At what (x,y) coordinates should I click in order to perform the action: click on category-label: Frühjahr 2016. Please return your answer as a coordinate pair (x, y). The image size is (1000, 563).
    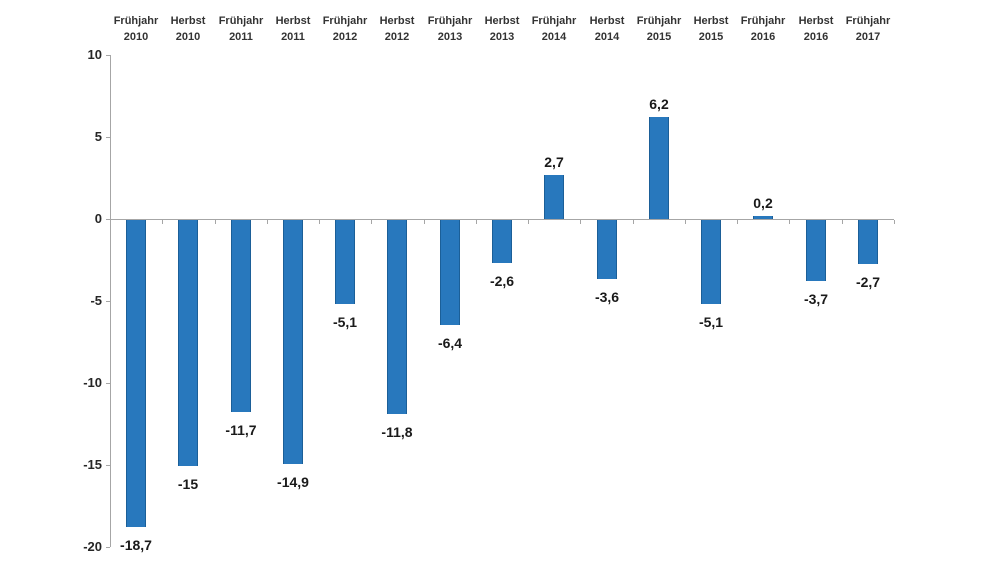
    Looking at the image, I should click on (763, 29).